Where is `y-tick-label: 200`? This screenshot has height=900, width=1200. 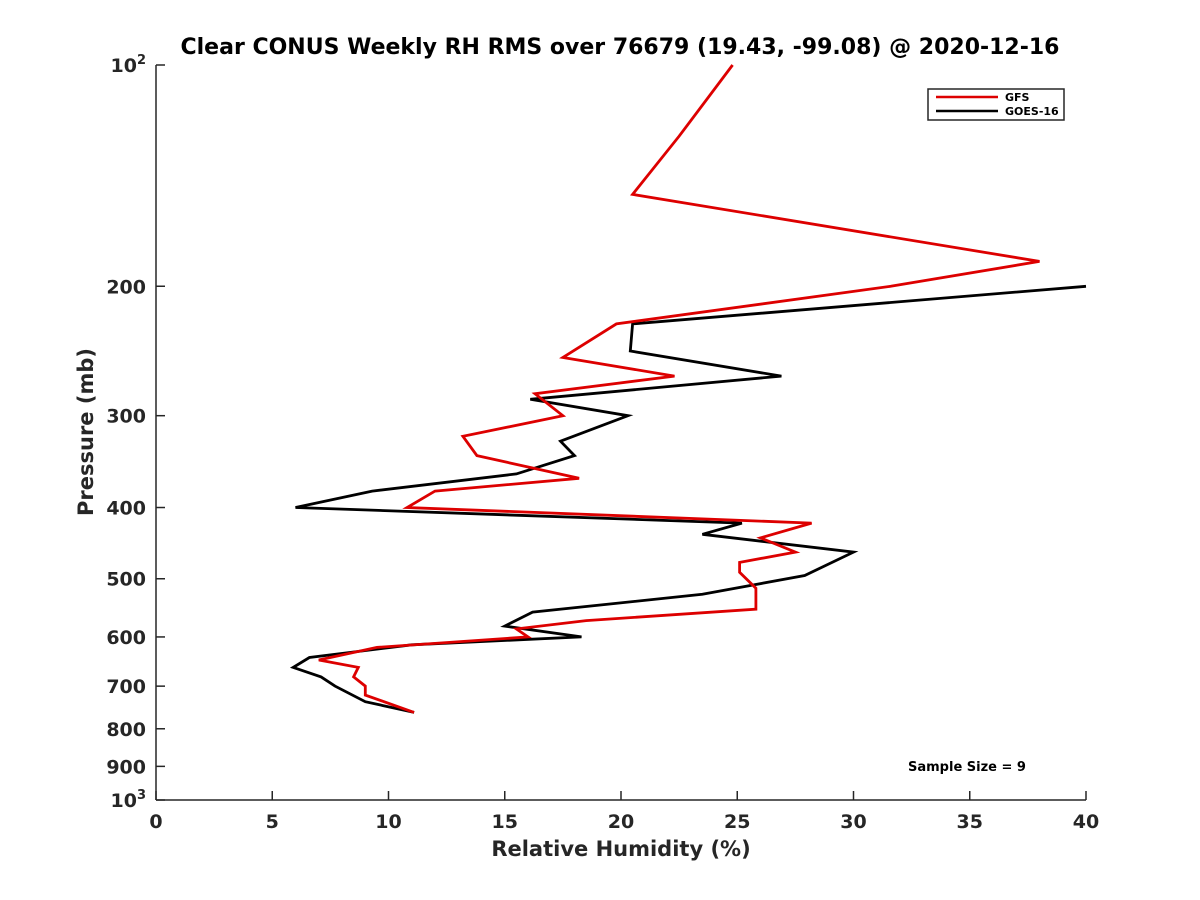
y-tick-label: 200 is located at coordinates (126, 287).